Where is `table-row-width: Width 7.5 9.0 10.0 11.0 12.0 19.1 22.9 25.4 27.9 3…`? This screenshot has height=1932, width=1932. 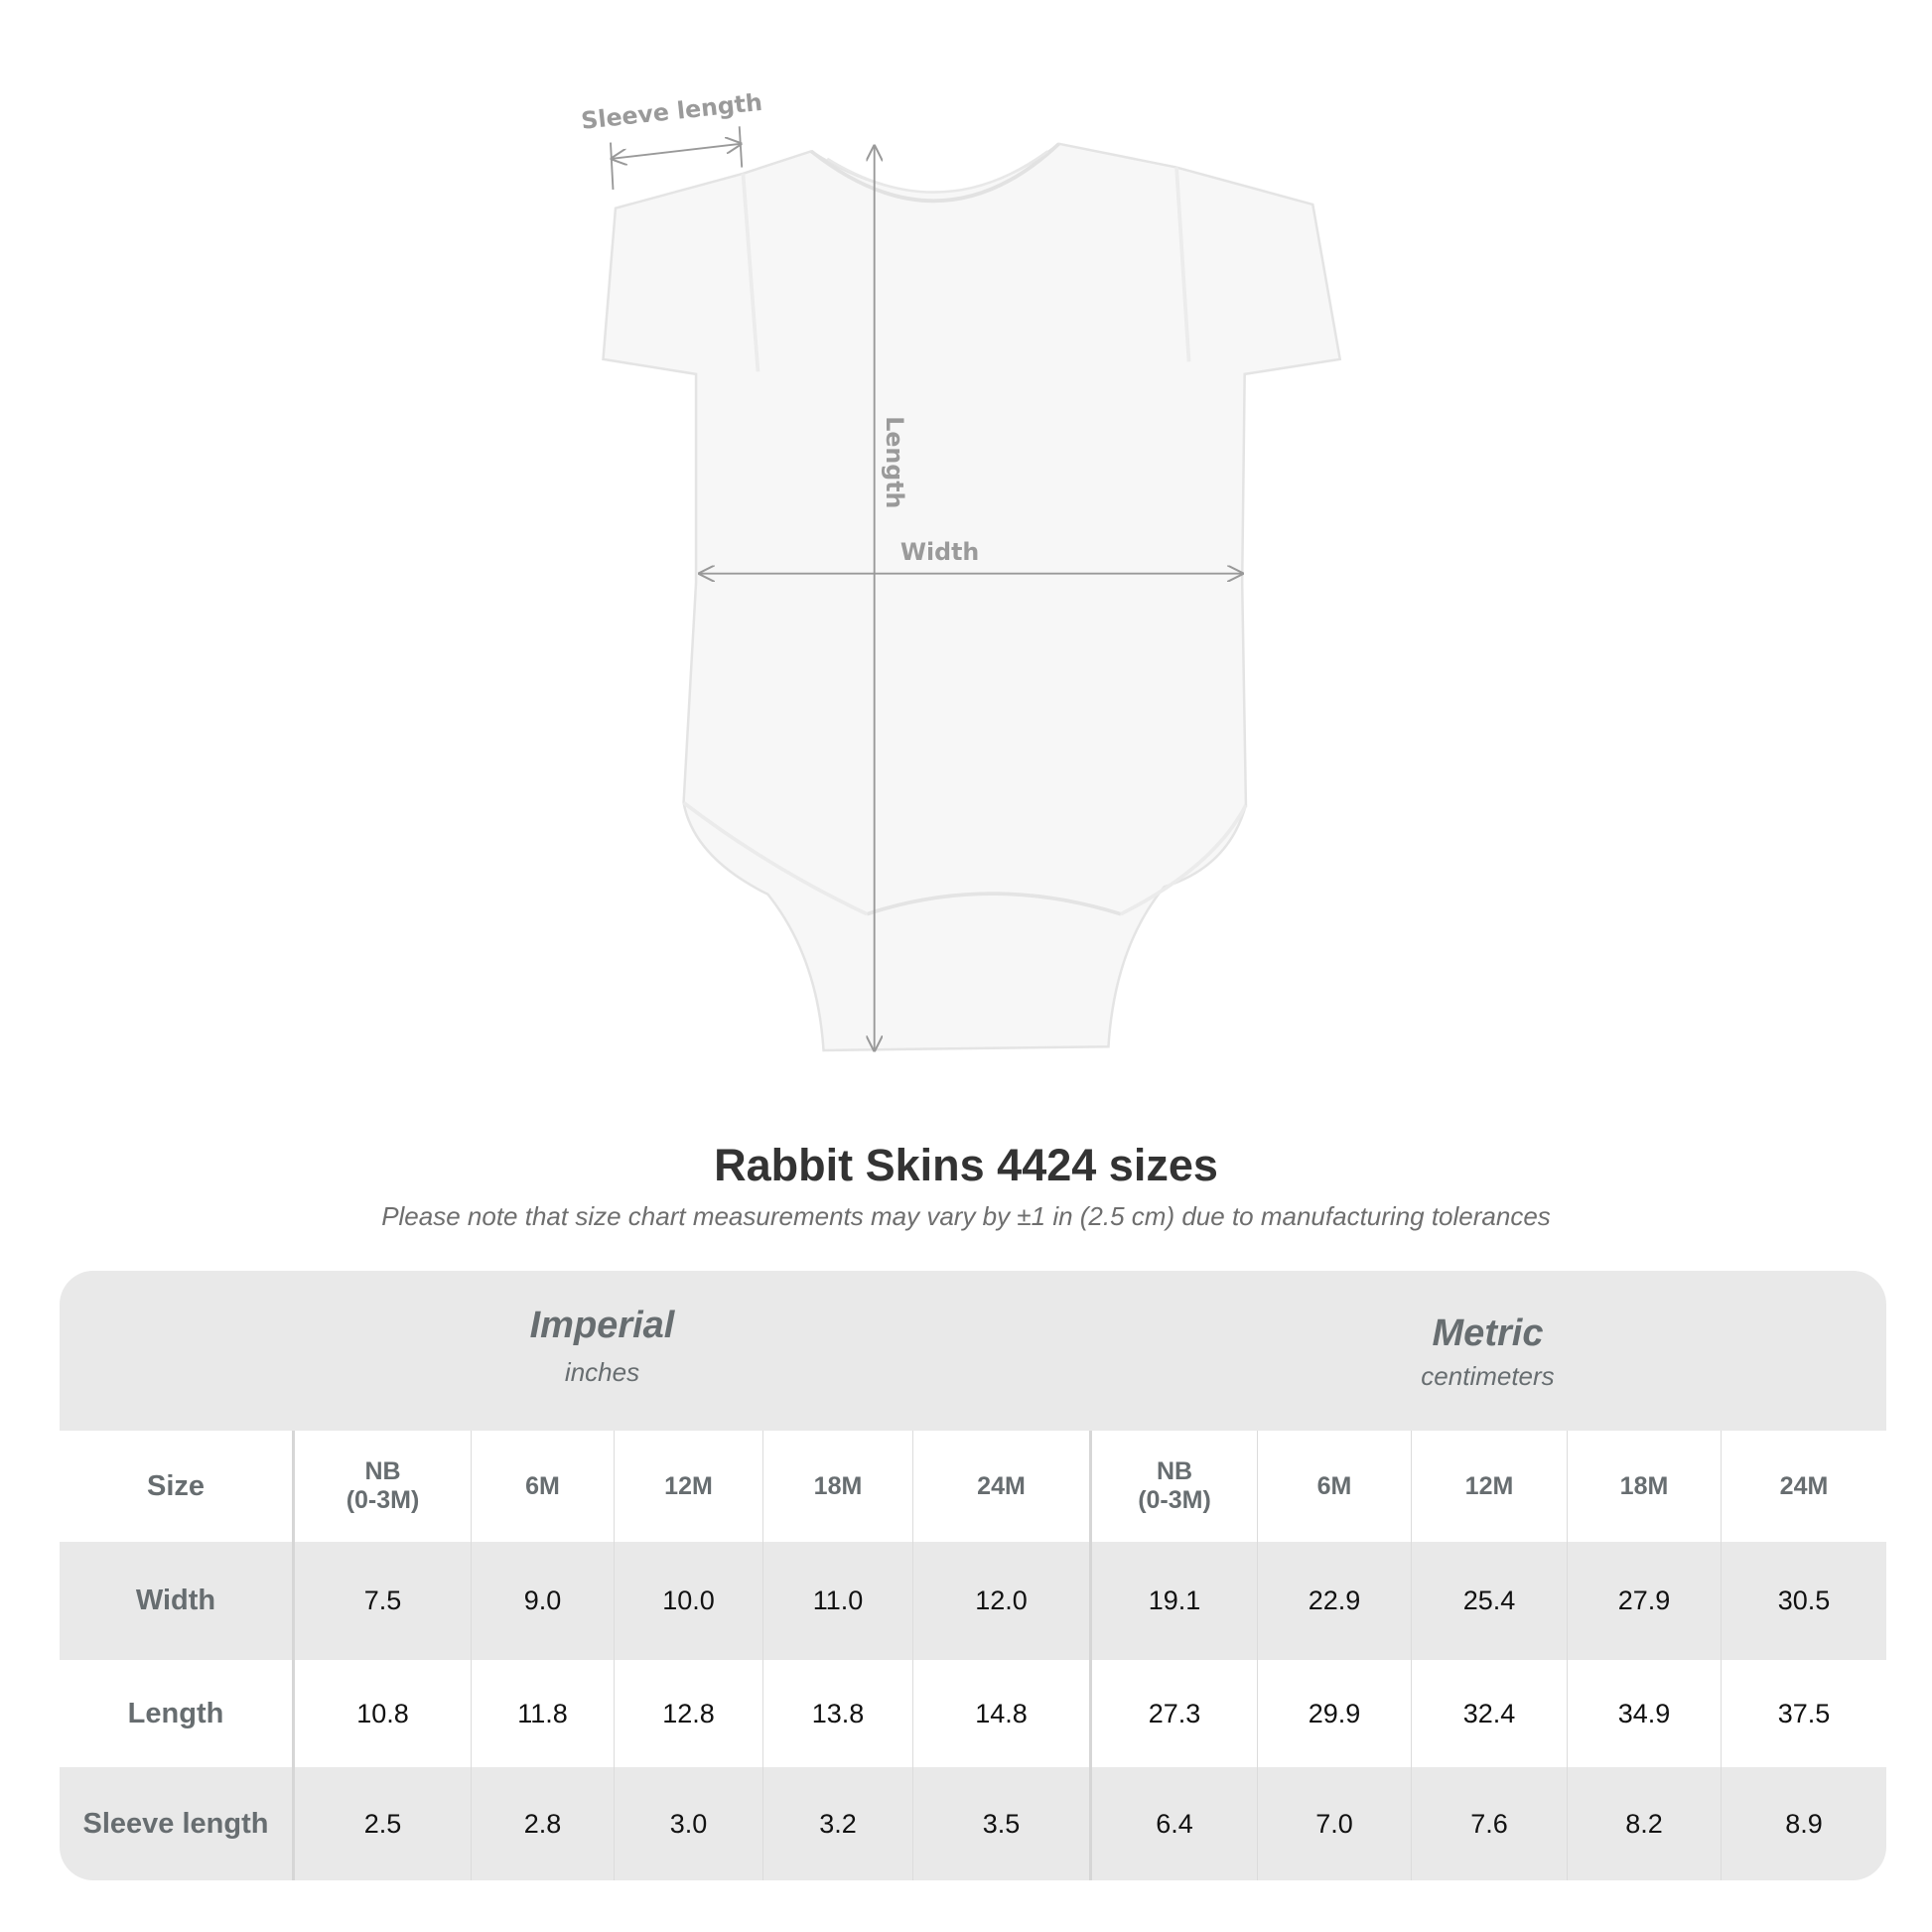 table-row-width: Width 7.5 9.0 10.0 11.0 12.0 19.1 22.9 25.4 27.9 3… is located at coordinates (973, 1601).